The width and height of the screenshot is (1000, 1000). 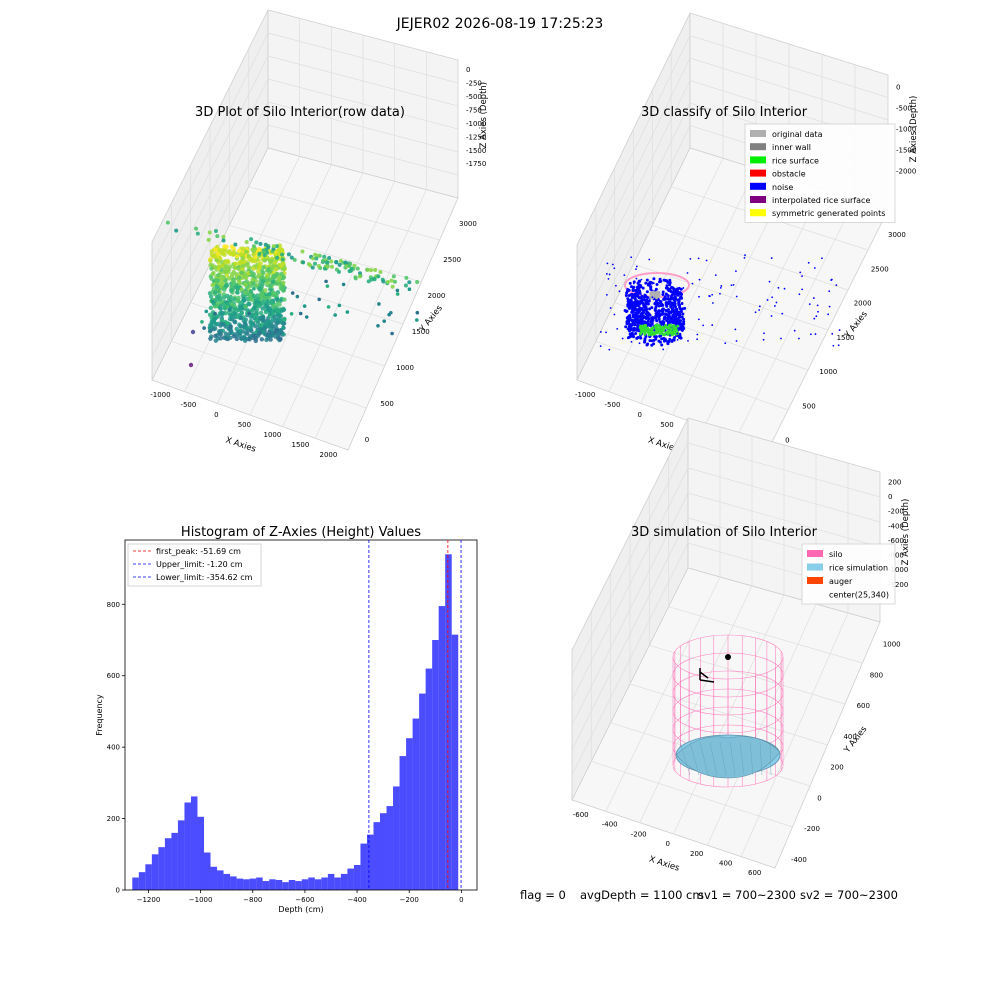 I want to click on z-tick-label: 0, so click(x=890, y=497).